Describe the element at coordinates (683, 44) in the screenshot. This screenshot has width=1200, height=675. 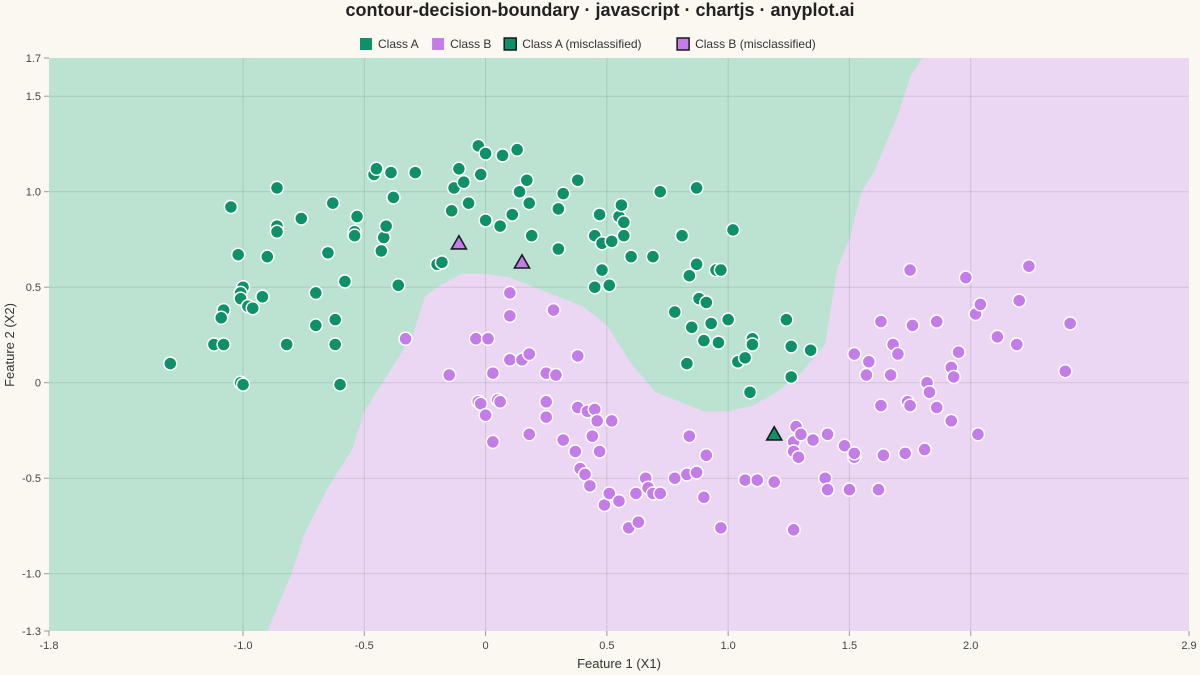
I see `legend-swatch-class-b-misclassified-point` at that location.